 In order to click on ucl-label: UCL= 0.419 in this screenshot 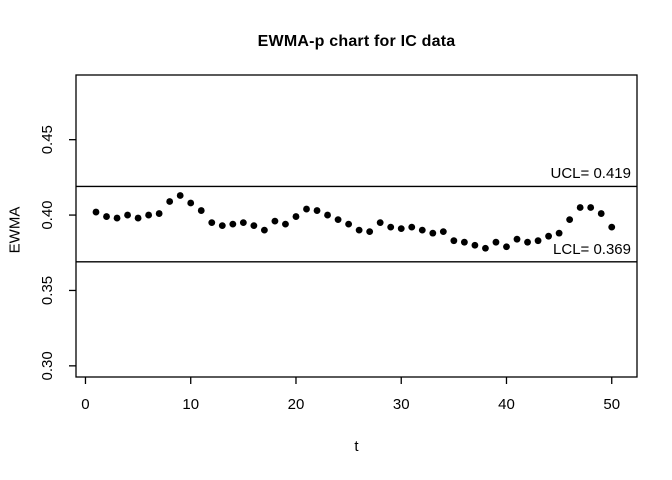, I will do `click(590, 173)`.